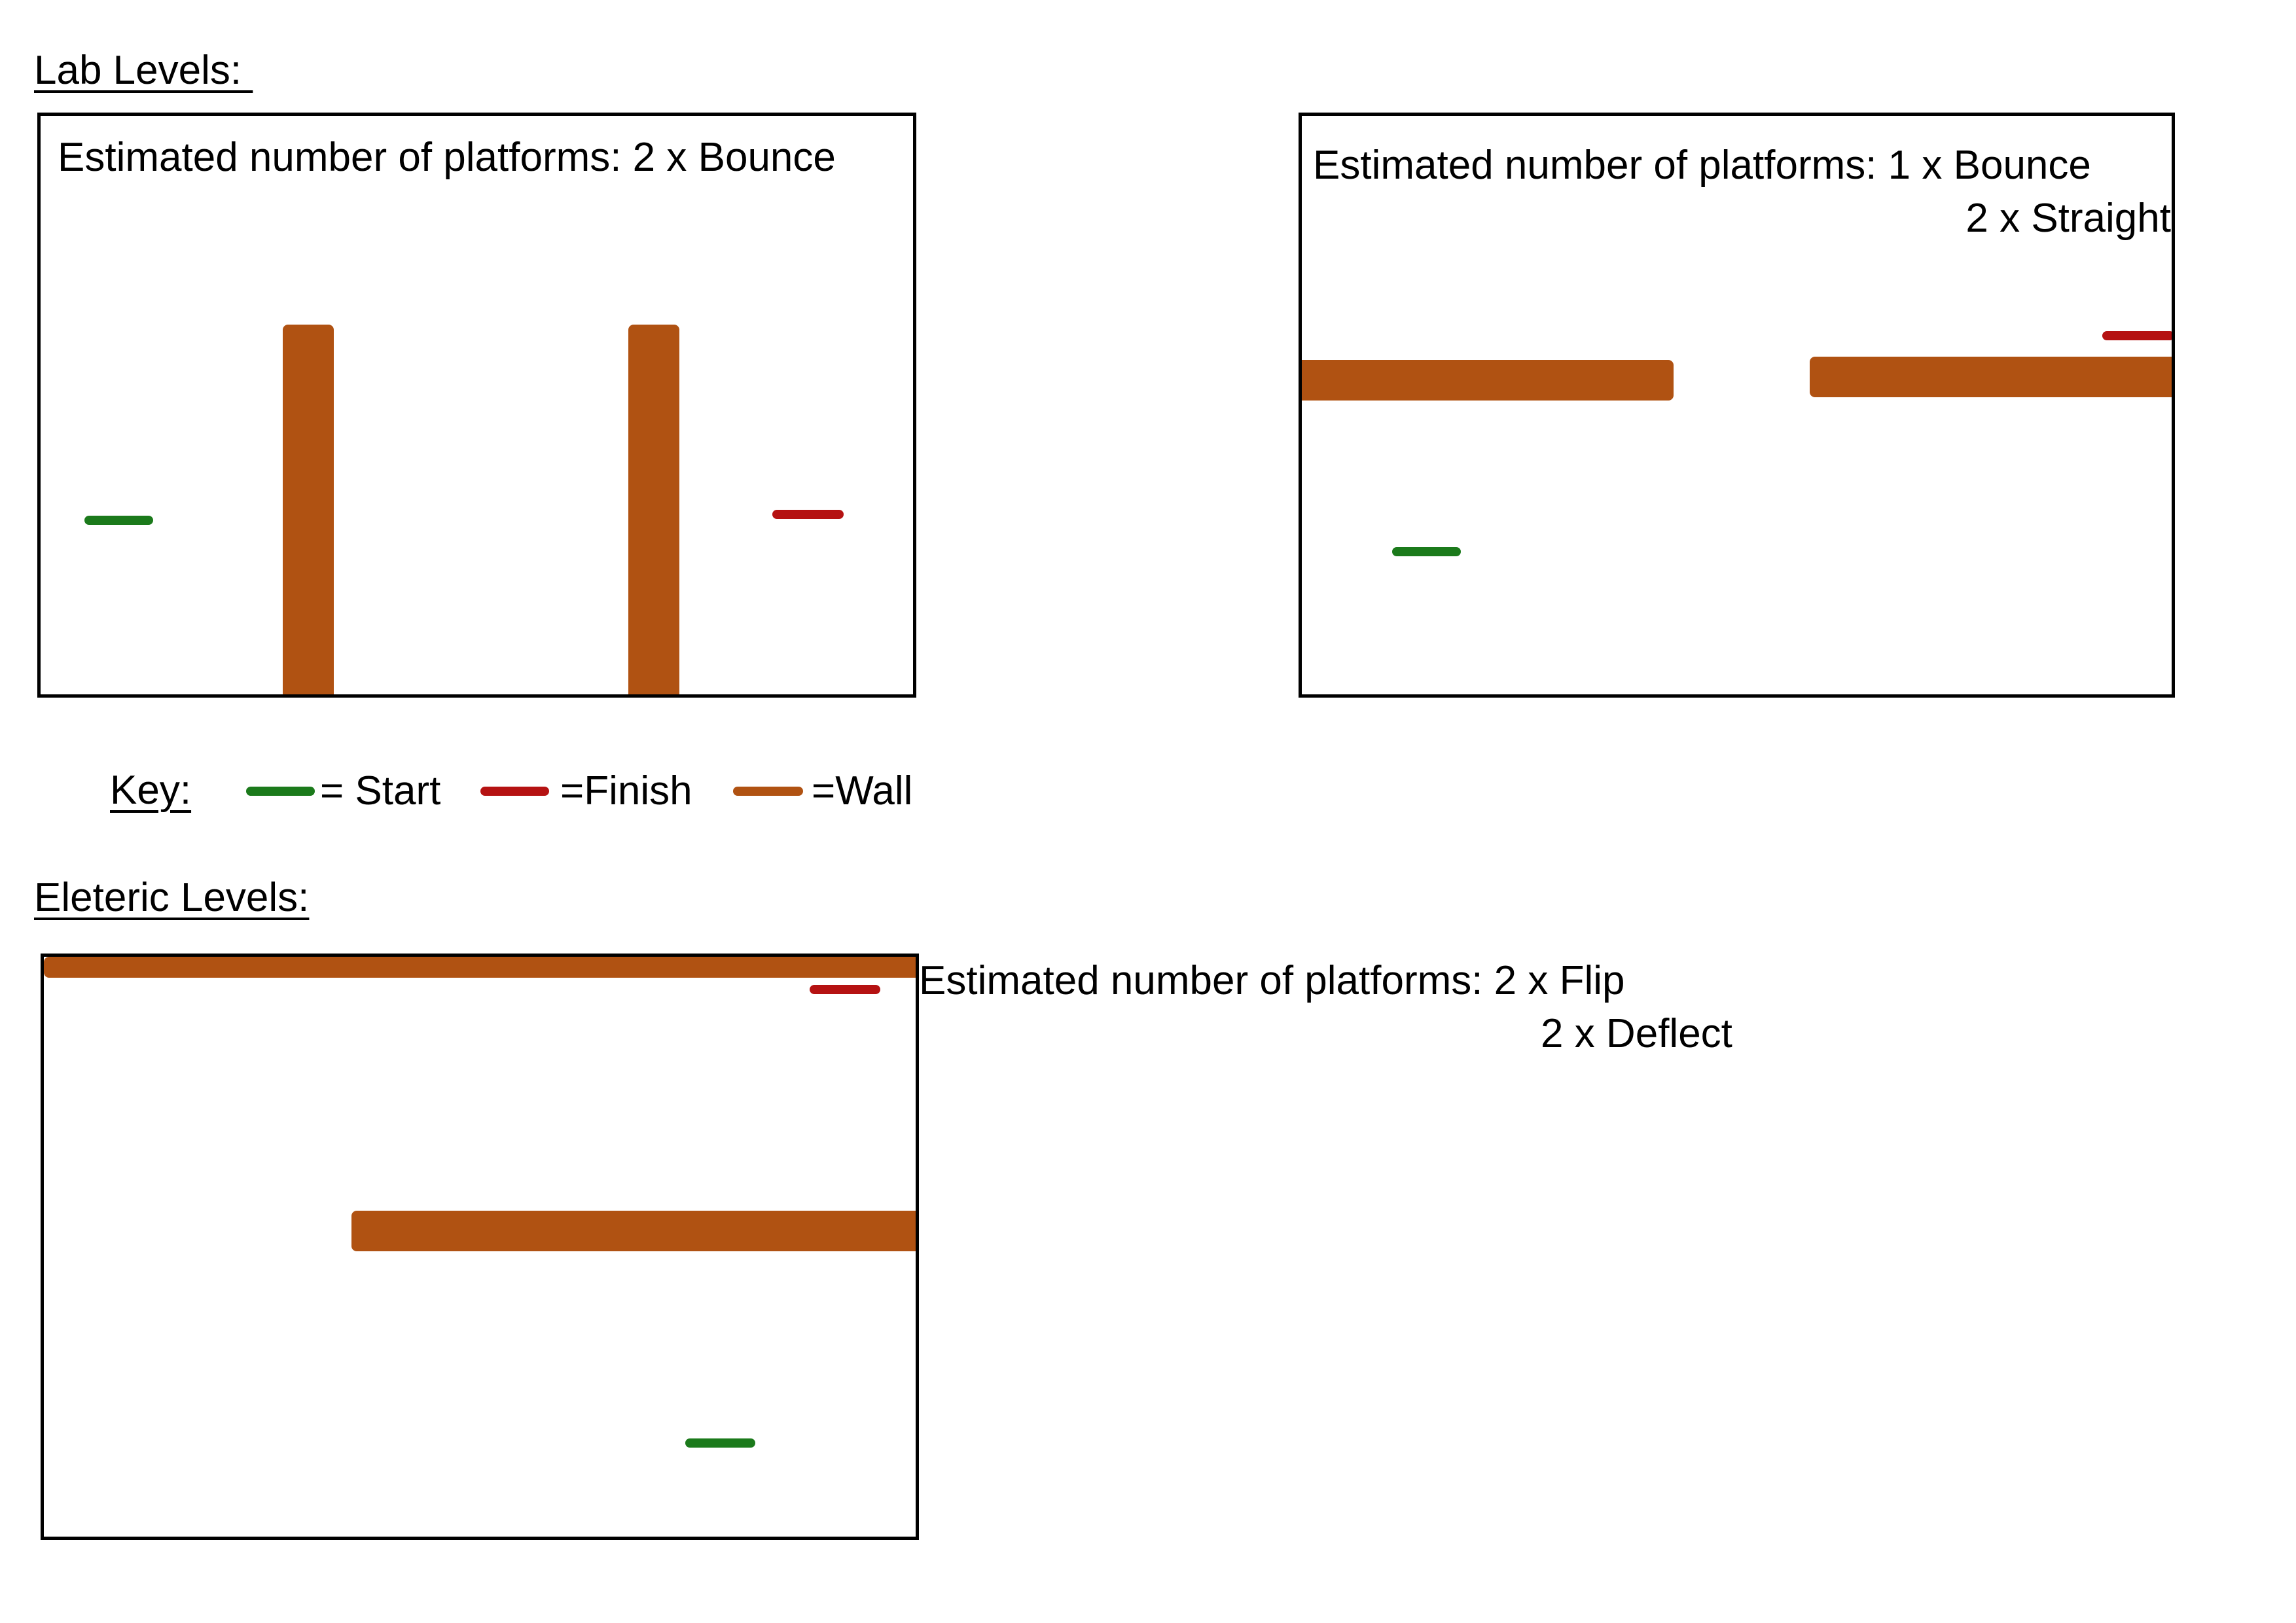  Describe the element at coordinates (380, 791) in the screenshot. I see `key-start-label: = Start` at that location.